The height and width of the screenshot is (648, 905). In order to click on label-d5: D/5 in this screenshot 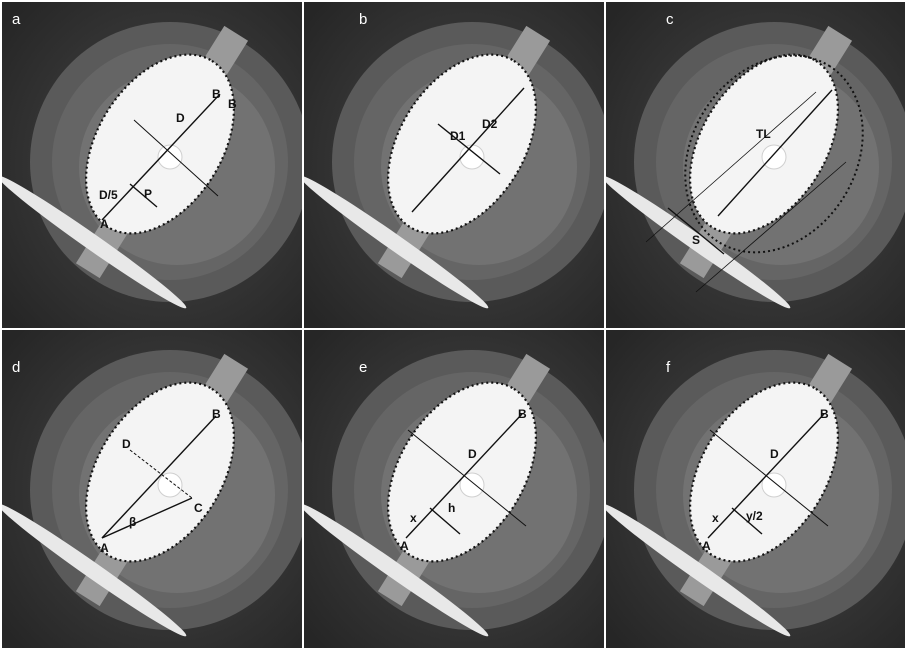, I will do `click(108, 195)`.